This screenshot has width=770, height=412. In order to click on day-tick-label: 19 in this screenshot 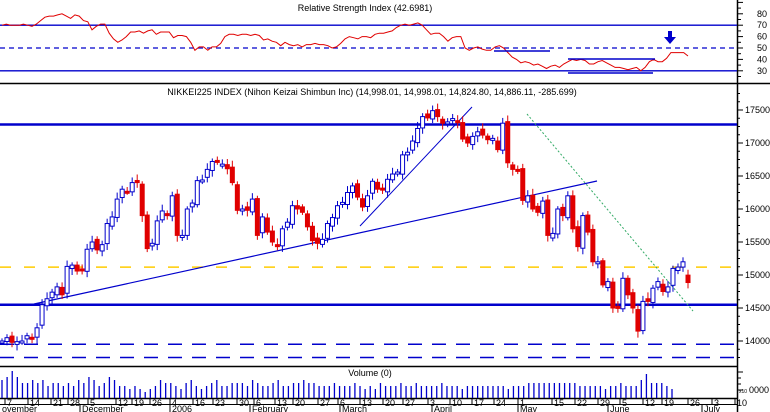, I will do `click(139, 403)`.